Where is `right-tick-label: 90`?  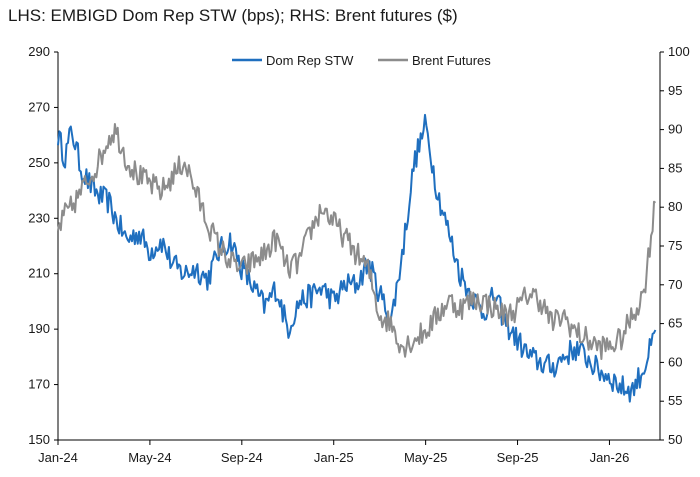
right-tick-label: 90 is located at coordinates (675, 129).